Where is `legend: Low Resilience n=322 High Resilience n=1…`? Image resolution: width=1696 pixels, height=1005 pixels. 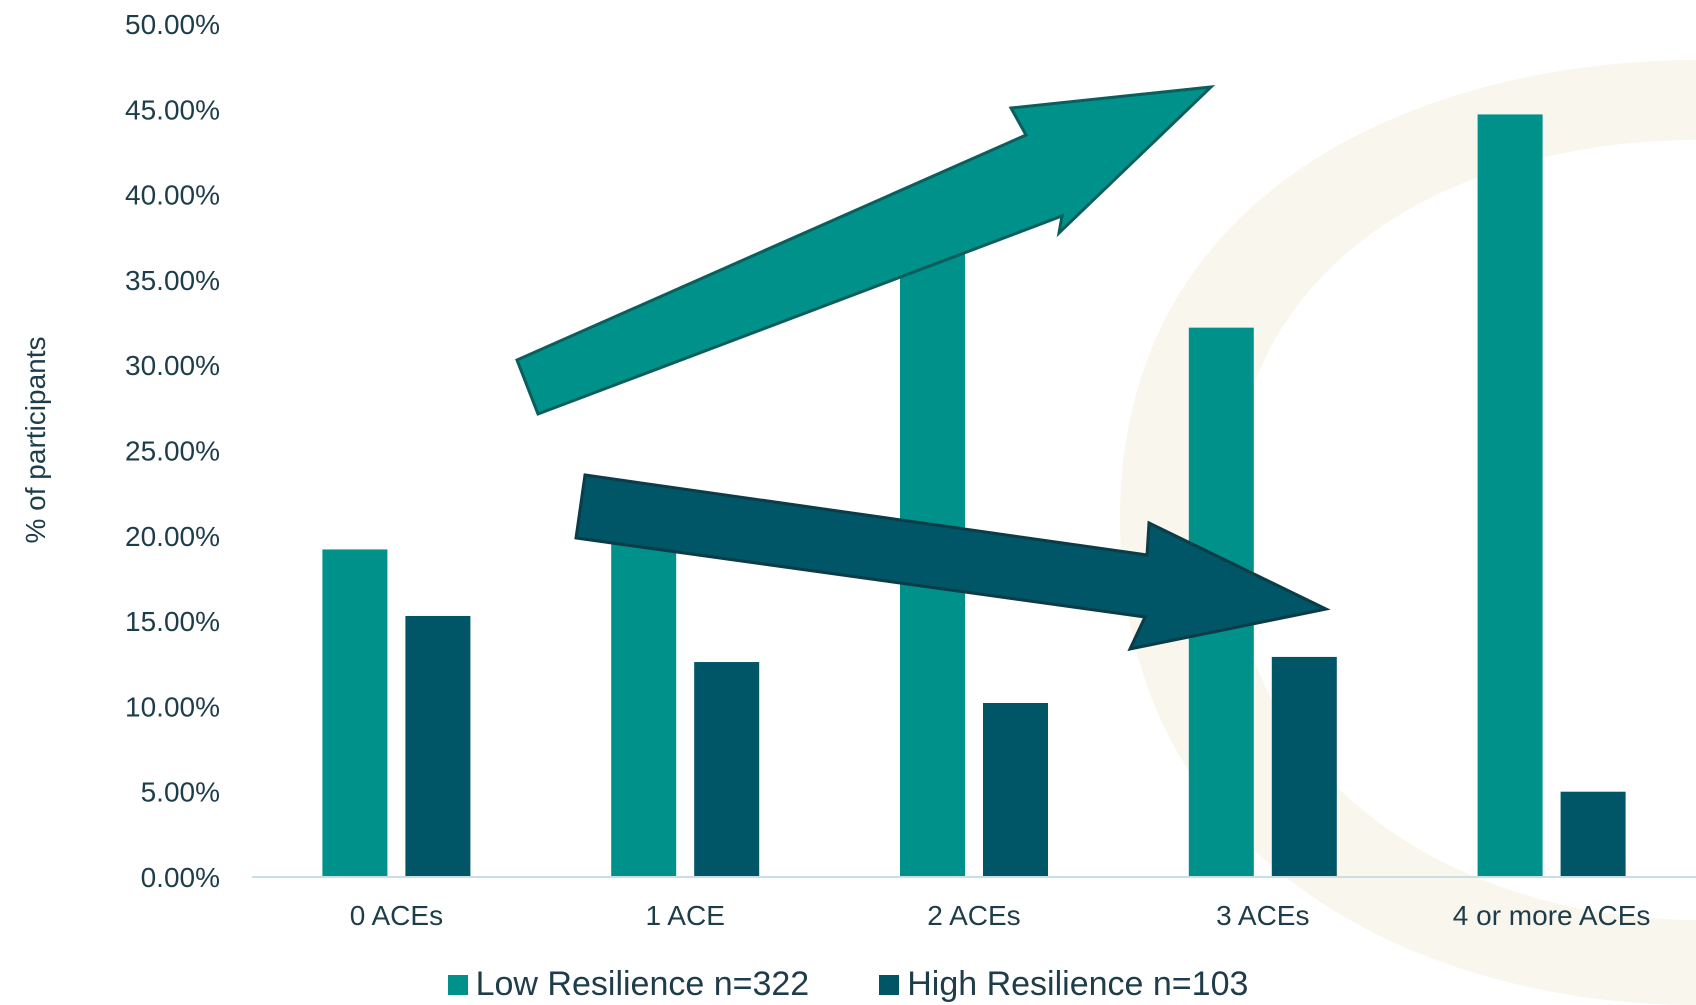 legend: Low Resilience n=322 High Resilience n=1… is located at coordinates (848, 984).